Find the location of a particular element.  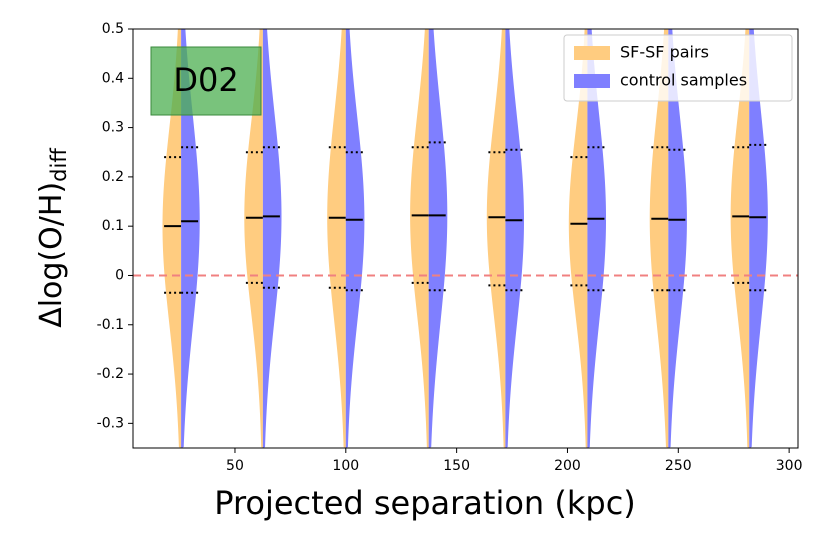

x-tick-label: 200 is located at coordinates (567, 466).